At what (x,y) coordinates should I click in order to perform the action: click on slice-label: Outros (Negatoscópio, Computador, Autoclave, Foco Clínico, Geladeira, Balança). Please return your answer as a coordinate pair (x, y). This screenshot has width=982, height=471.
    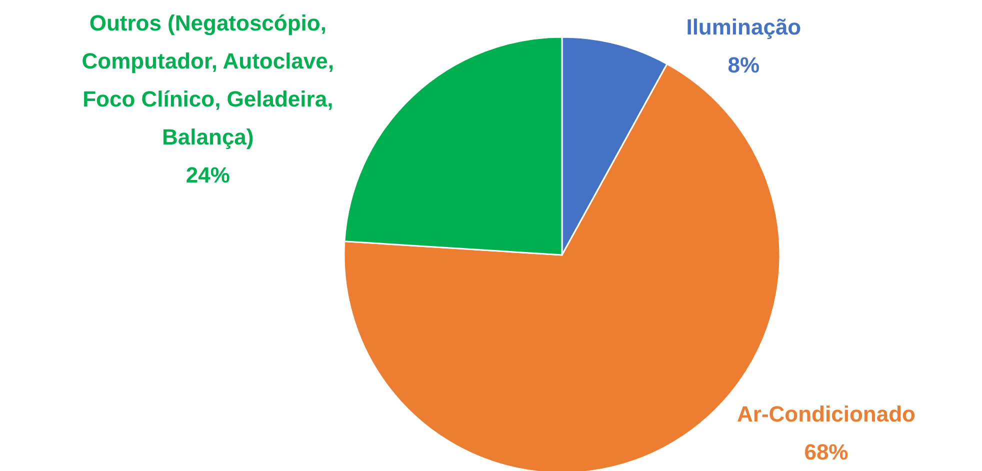
    Looking at the image, I should click on (208, 80).